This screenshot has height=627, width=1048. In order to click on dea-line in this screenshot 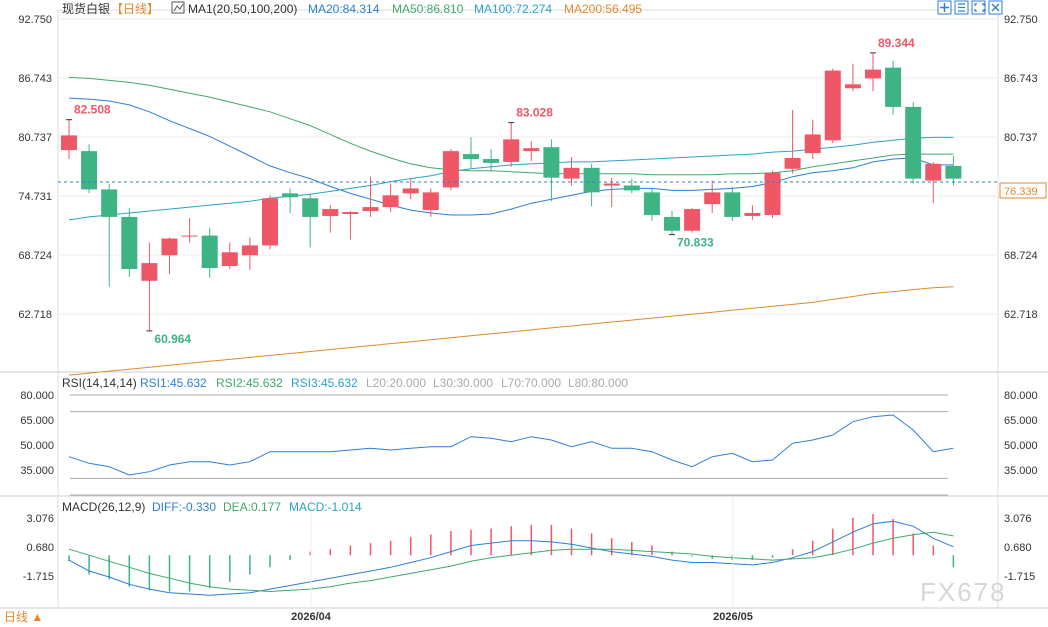, I will do `click(511, 562)`.